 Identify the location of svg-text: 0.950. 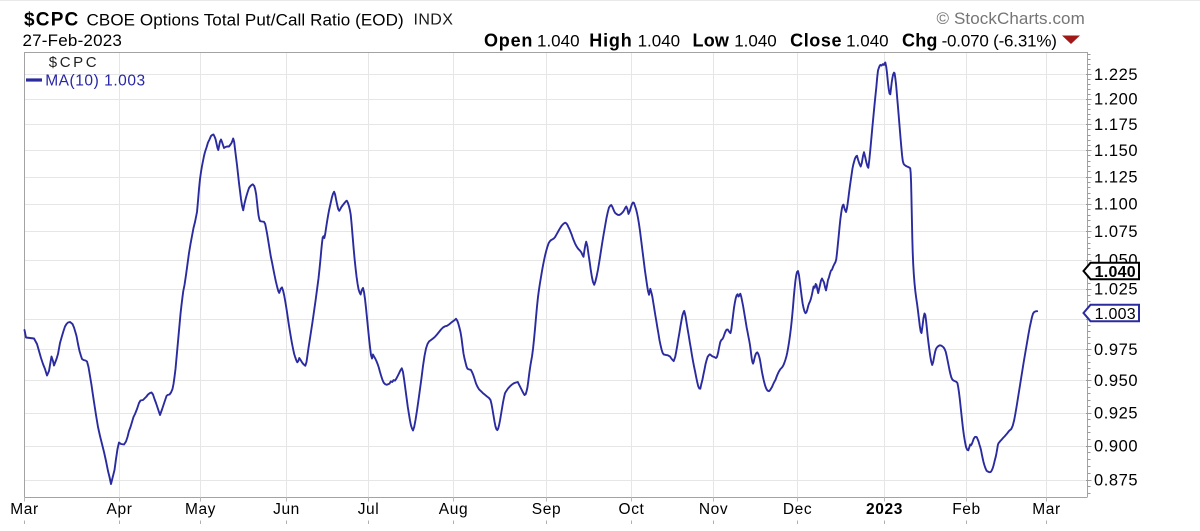
(1116, 381).